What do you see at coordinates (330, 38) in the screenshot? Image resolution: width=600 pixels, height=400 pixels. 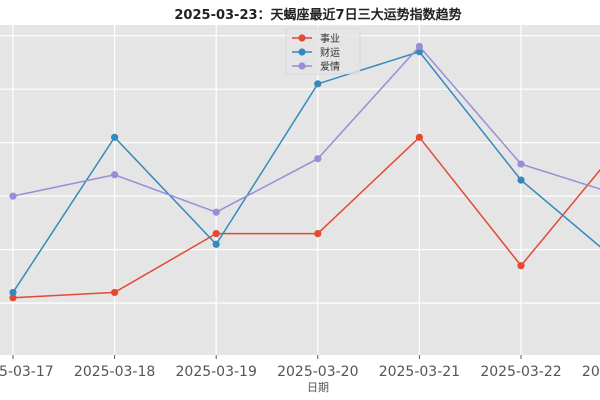 I see `legend-label: 事业` at bounding box center [330, 38].